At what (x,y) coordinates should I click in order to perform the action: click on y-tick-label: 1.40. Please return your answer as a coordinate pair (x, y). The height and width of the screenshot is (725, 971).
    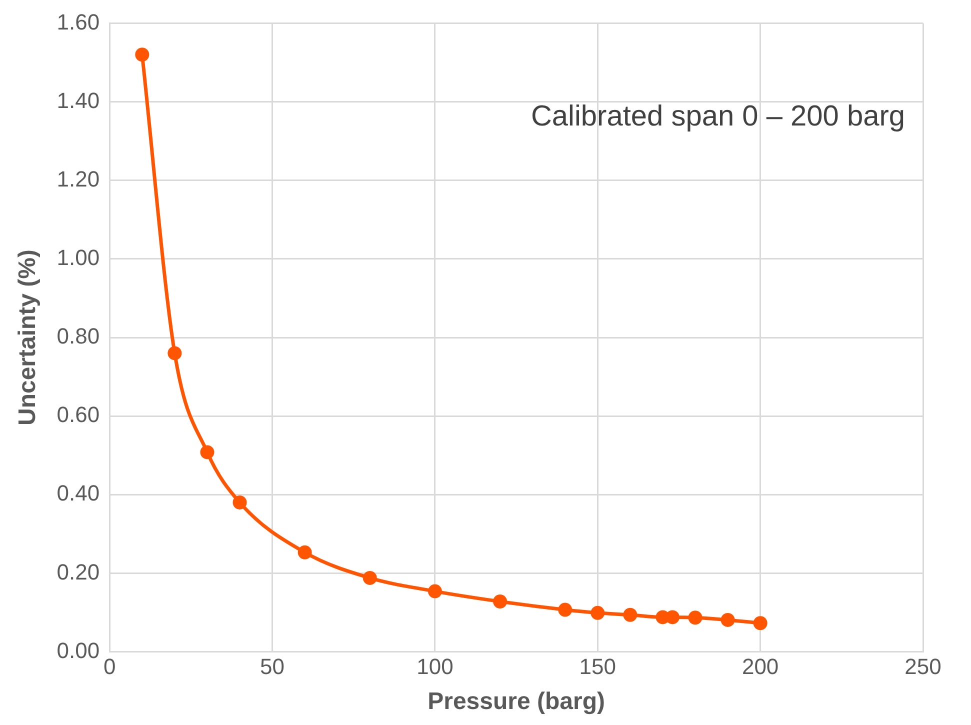
    Looking at the image, I should click on (78, 100).